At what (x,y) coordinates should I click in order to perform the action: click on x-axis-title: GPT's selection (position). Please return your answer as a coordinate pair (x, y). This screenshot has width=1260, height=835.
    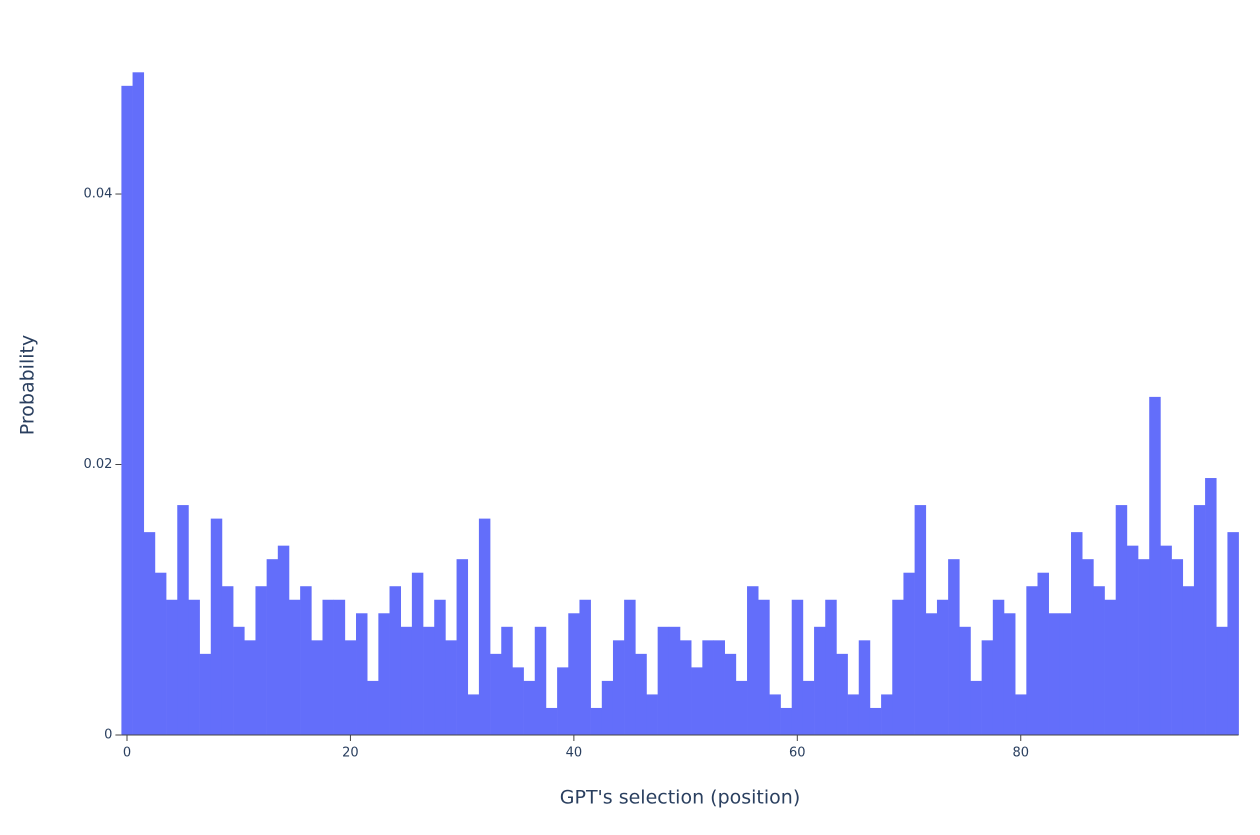
    Looking at the image, I should click on (680, 798).